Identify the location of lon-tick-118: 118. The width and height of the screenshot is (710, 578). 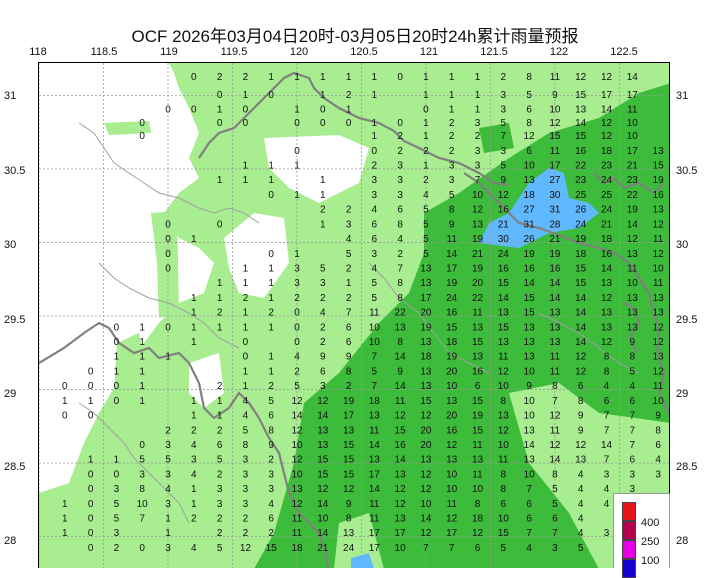
(38, 52).